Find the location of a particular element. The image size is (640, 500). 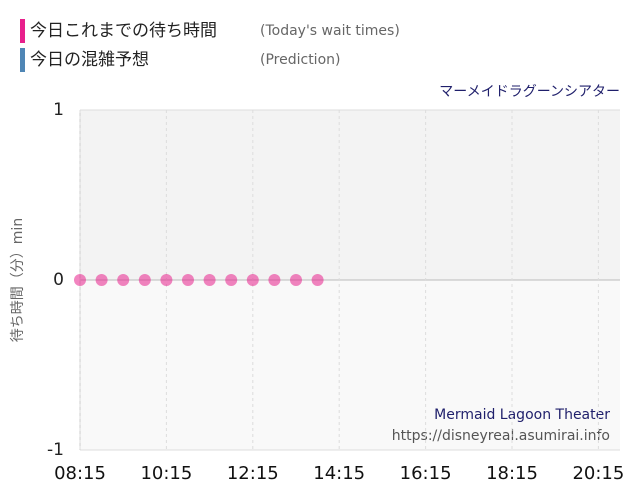

y-tick-label: 1 is located at coordinates (58, 110).